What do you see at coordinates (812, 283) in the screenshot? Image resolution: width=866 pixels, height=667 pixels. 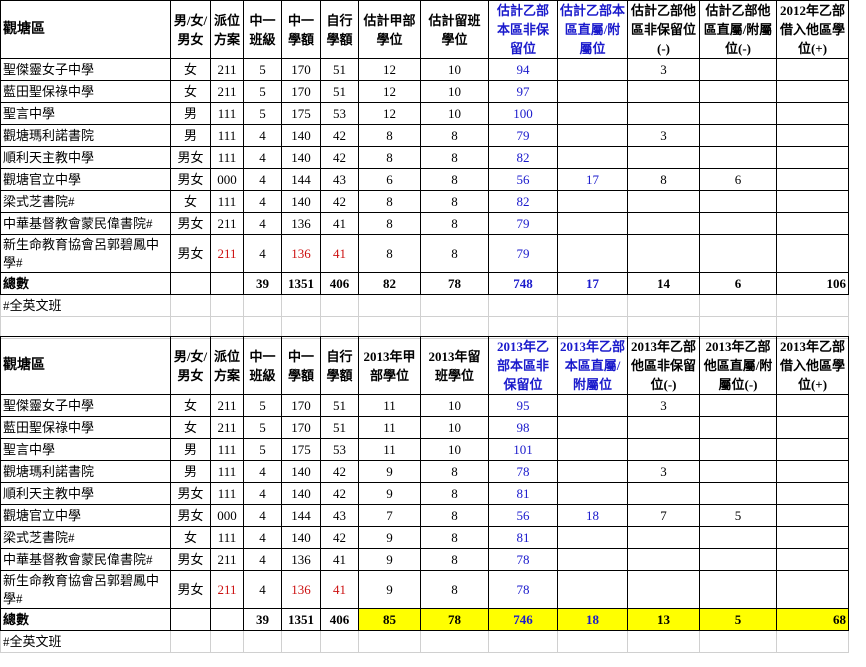 I see `total-cell: 106` at bounding box center [812, 283].